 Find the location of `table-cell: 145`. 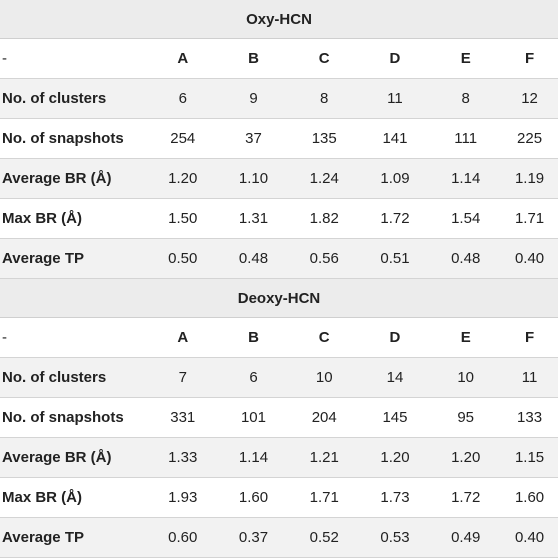

table-cell: 145 is located at coordinates (395, 417).